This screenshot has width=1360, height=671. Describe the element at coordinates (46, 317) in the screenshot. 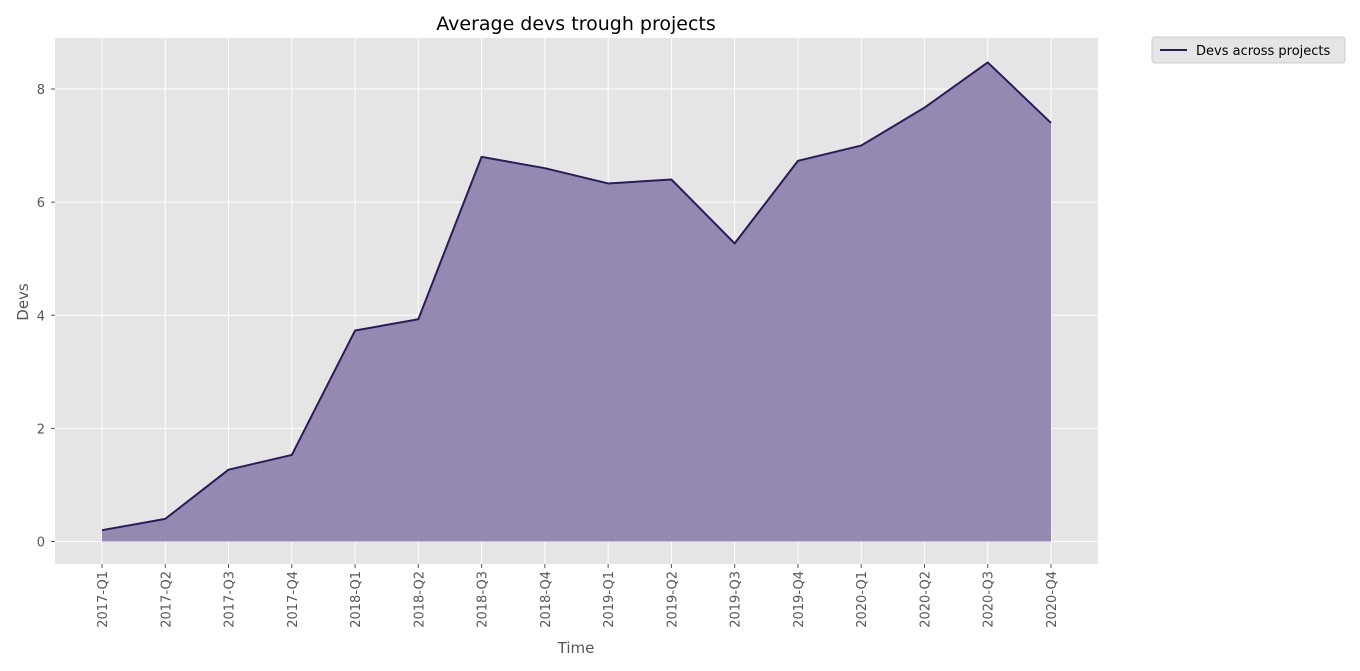

I see `y-axis-ticks: 0 2 4 6 8` at that location.